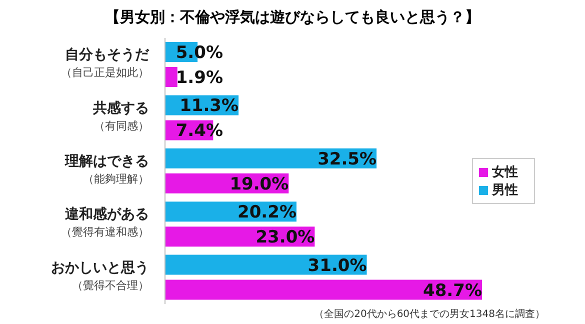 The image size is (585, 324). I want to click on data-label: 23.0%, so click(285, 238).